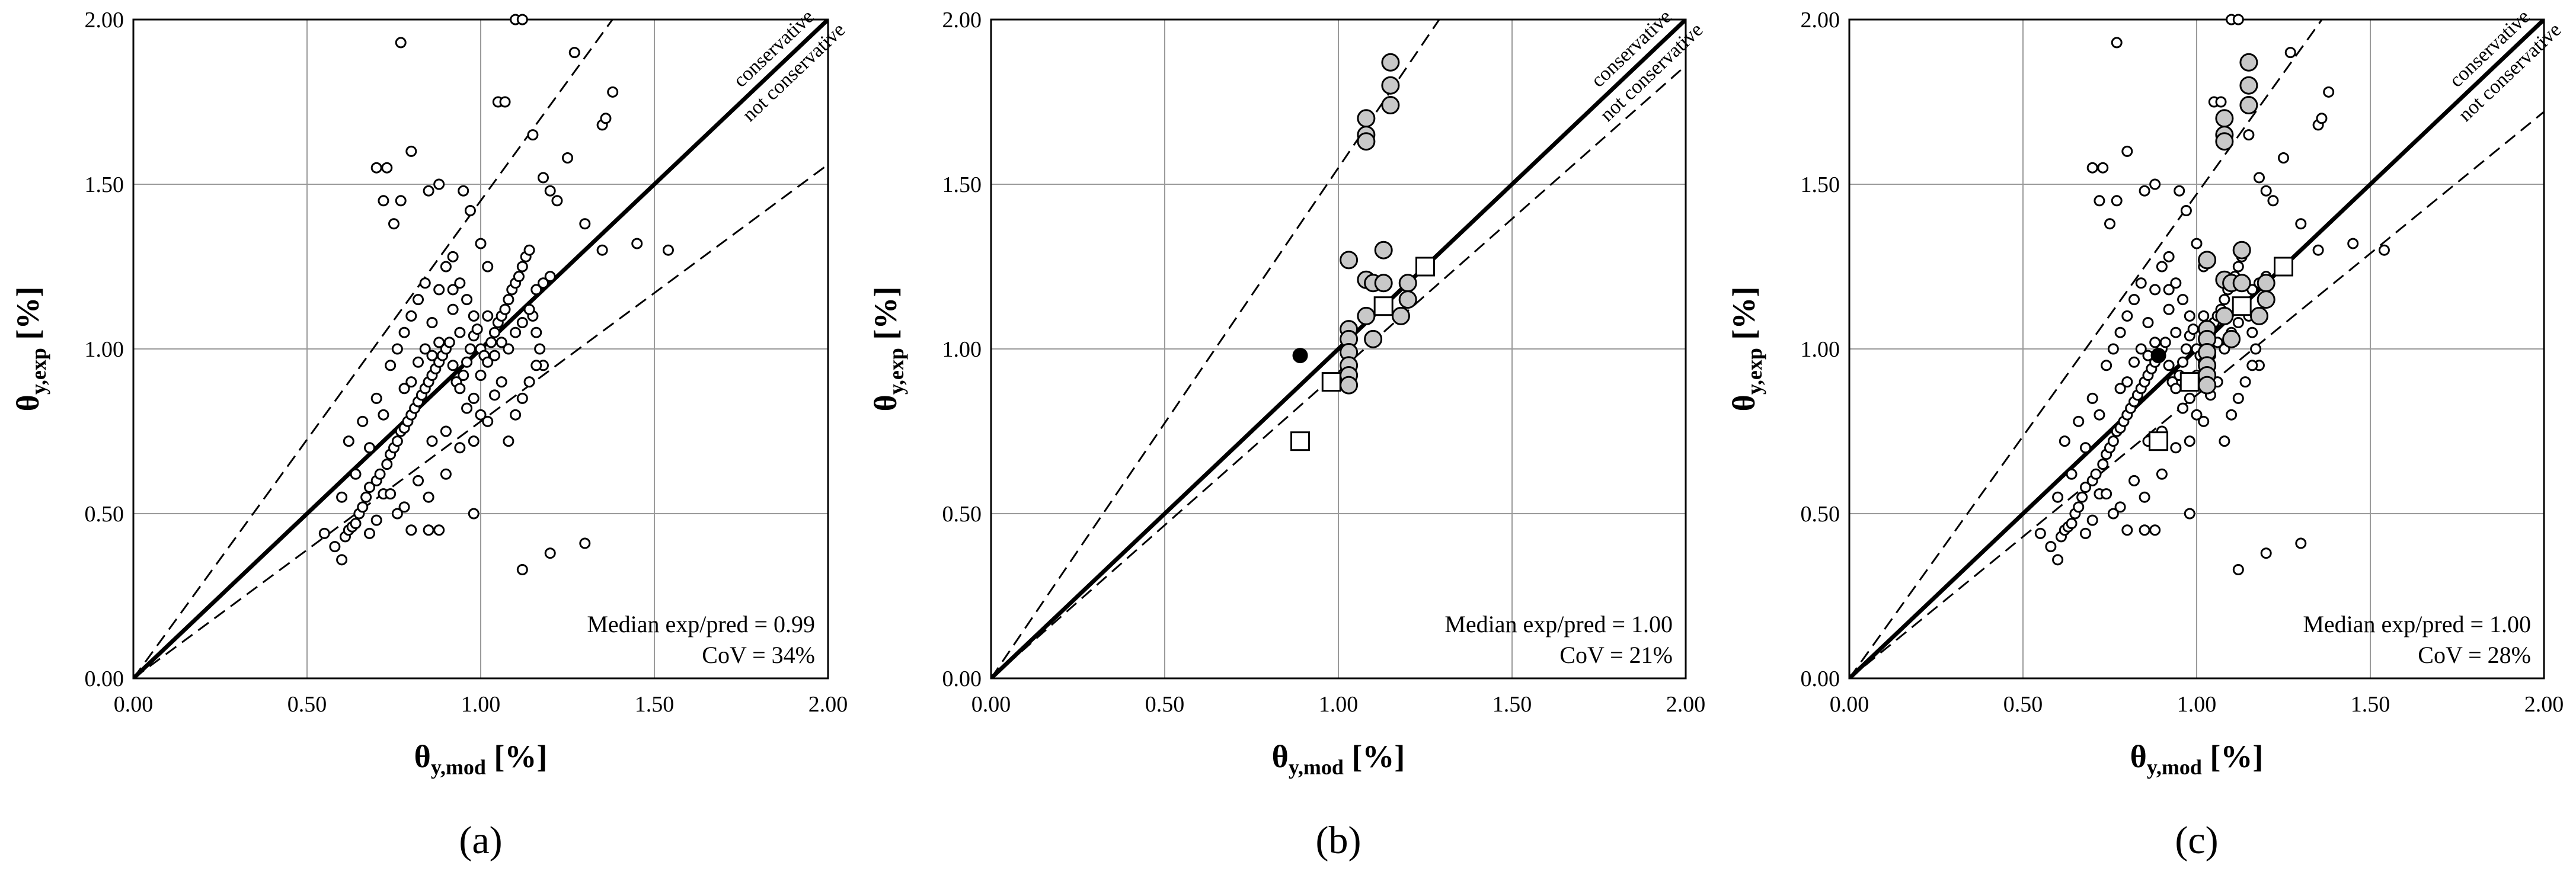 This screenshot has height=878, width=2576. I want to click on y-tick-label: 1.50, so click(962, 184).